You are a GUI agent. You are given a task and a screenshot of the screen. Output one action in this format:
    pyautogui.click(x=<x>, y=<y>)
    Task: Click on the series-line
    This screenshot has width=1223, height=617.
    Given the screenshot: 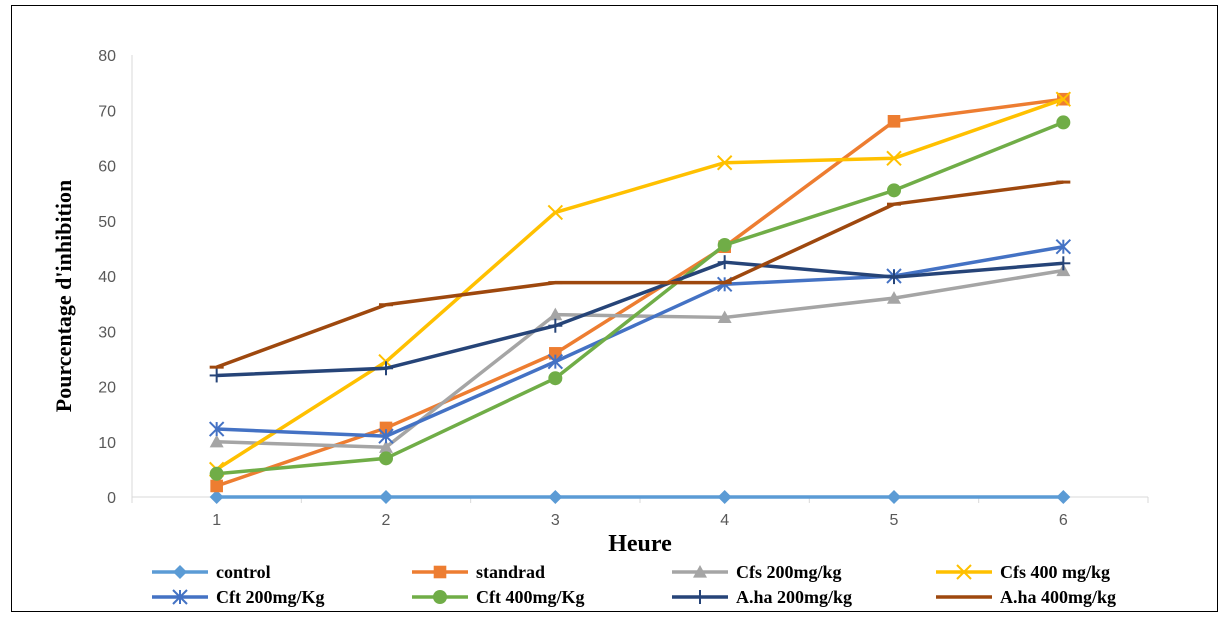 What is the action you would take?
    pyautogui.click(x=640, y=319)
    